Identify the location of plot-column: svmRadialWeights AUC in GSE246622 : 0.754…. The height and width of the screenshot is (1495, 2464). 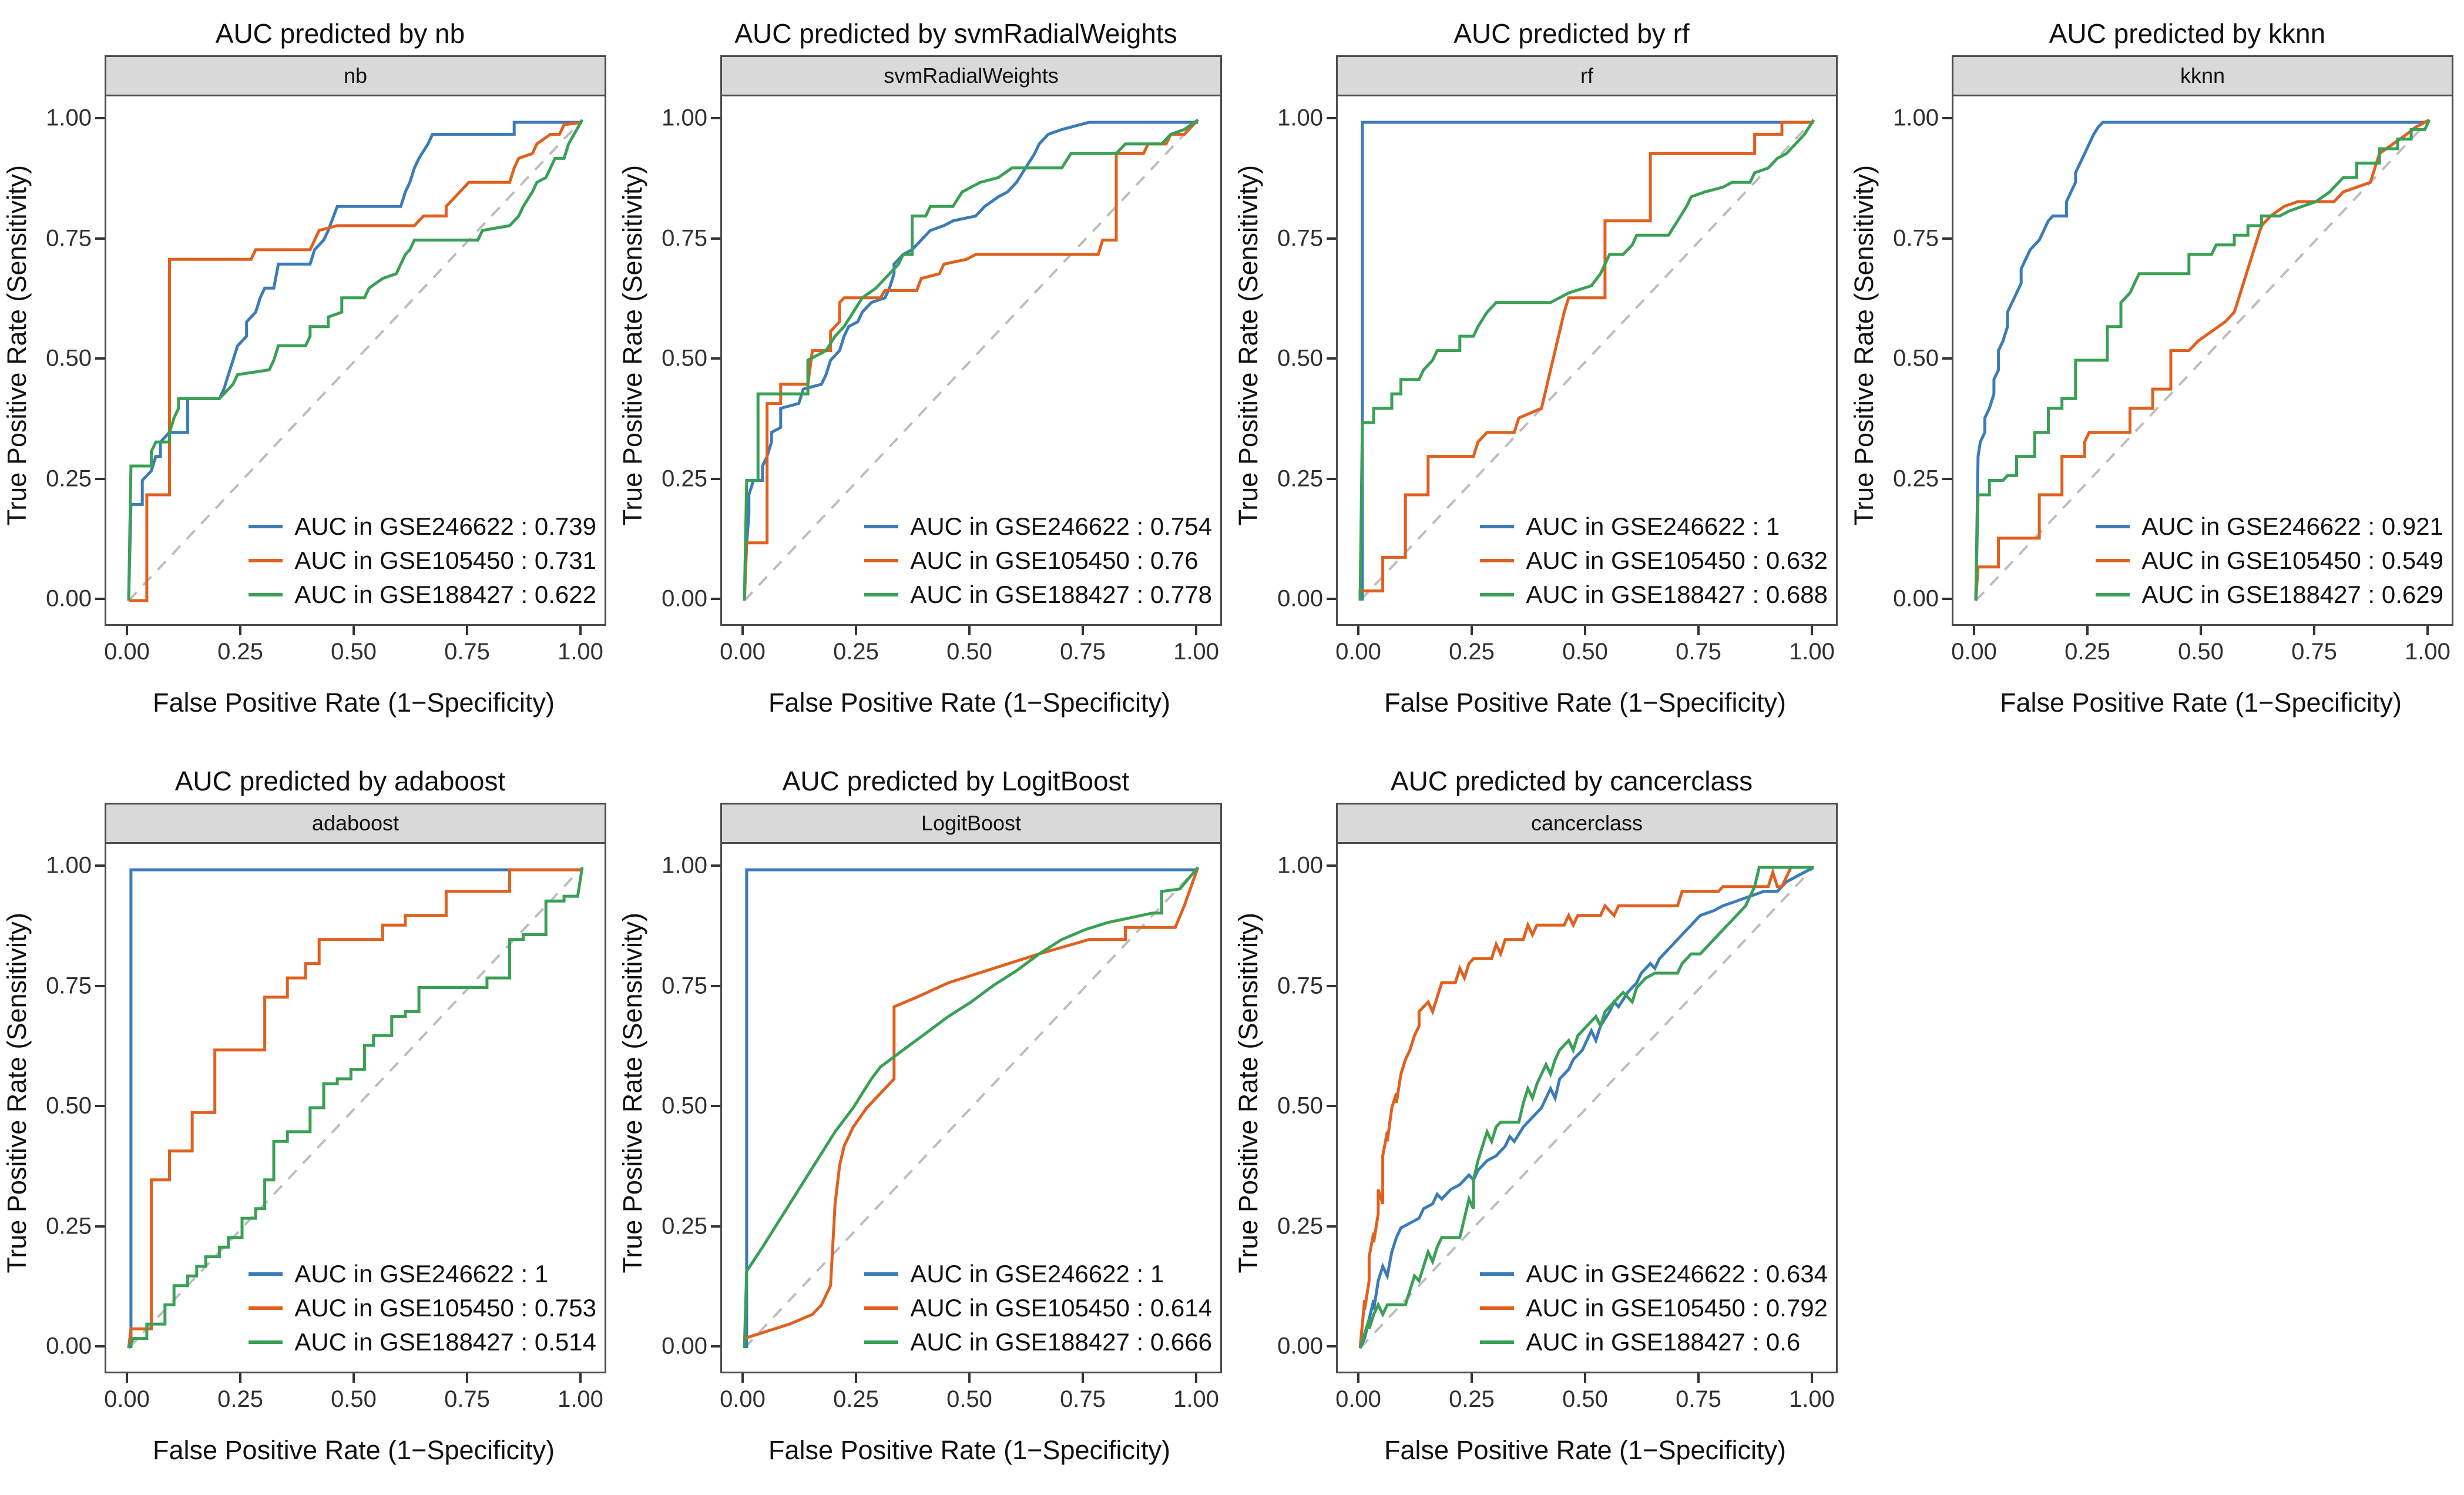
(971, 389).